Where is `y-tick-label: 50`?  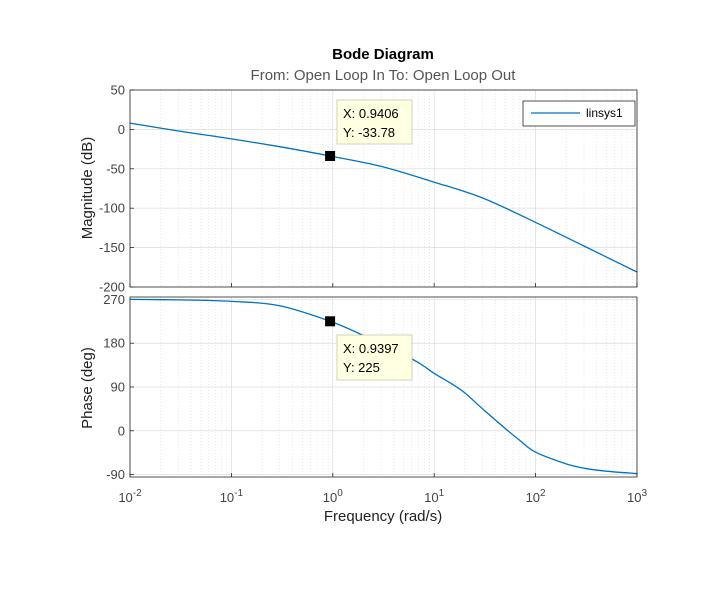
y-tick-label: 50 is located at coordinates (118, 90).